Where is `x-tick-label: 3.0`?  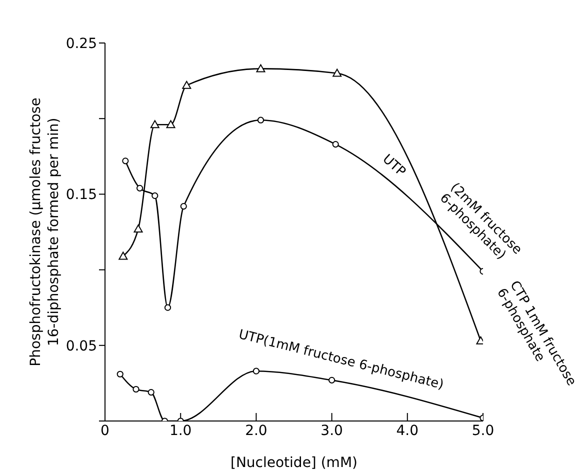
x-tick-label: 3.0 is located at coordinates (331, 430).